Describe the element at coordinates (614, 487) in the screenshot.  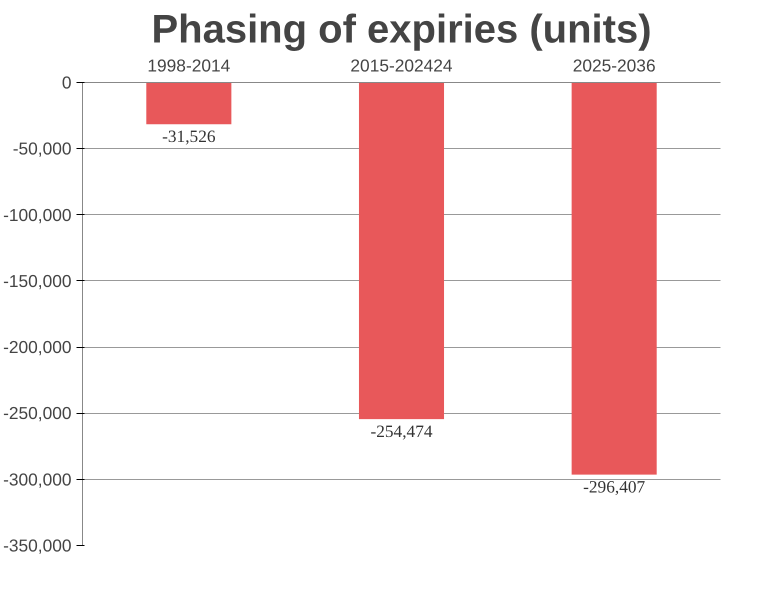
I see `data-label: -296,407` at that location.